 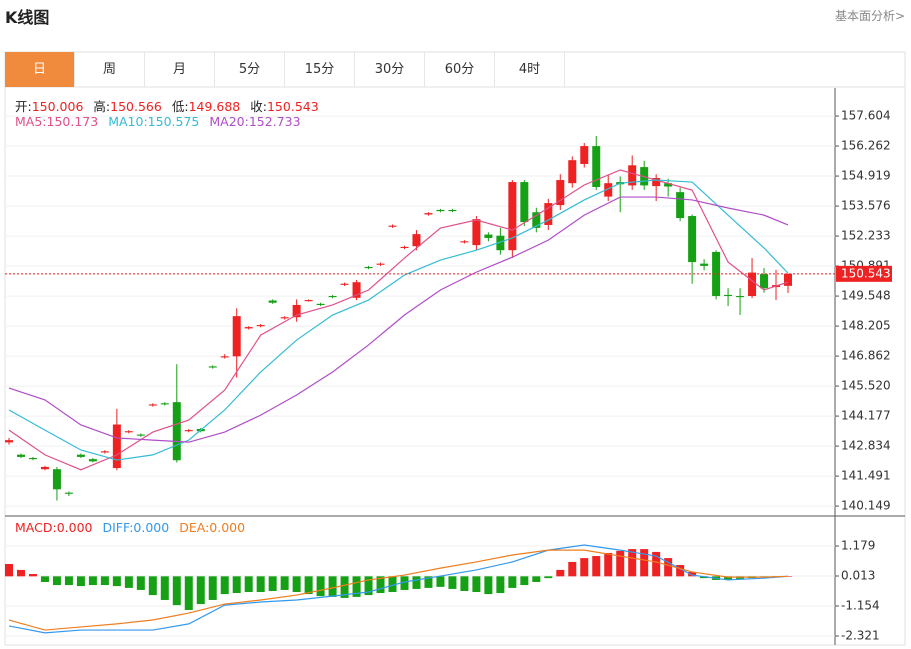 What do you see at coordinates (530, 69) in the screenshot?
I see `period-tab: 4时` at bounding box center [530, 69].